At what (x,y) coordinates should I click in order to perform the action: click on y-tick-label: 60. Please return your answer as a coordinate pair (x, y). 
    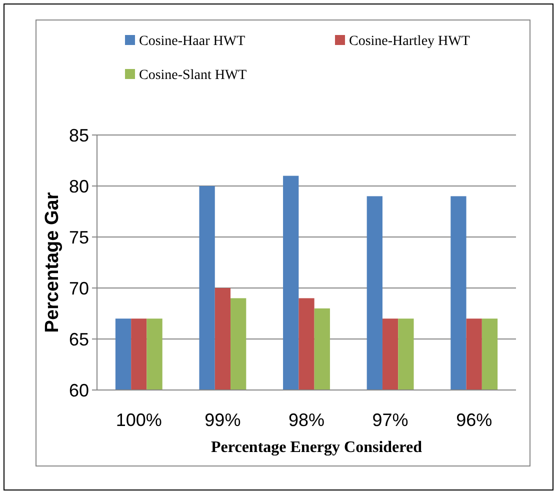
    Looking at the image, I should click on (78, 390).